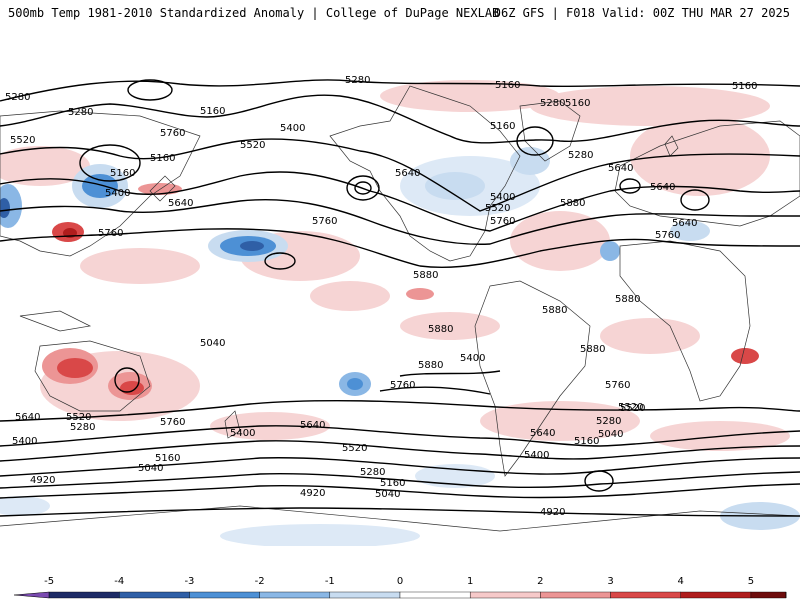  What do you see at coordinates (260, 581) in the screenshot?
I see `colorbar-tick-label: -2` at bounding box center [260, 581].